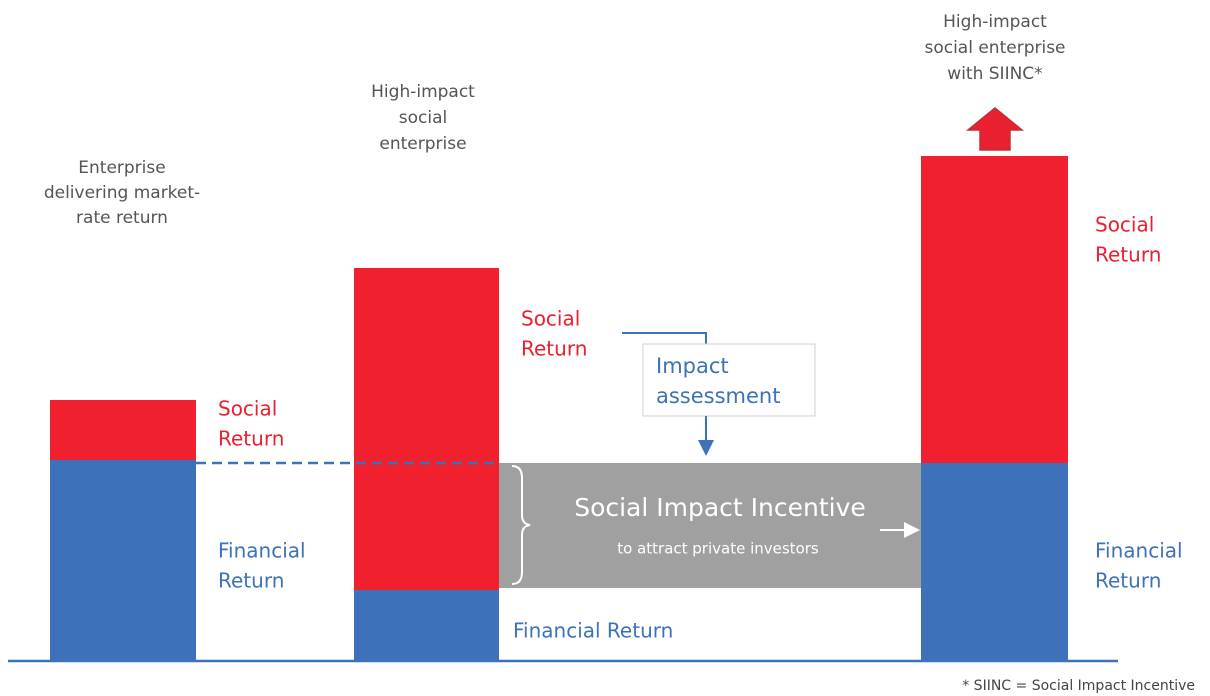 The height and width of the screenshot is (696, 1210). I want to click on column-label: delivering market-, so click(122, 193).